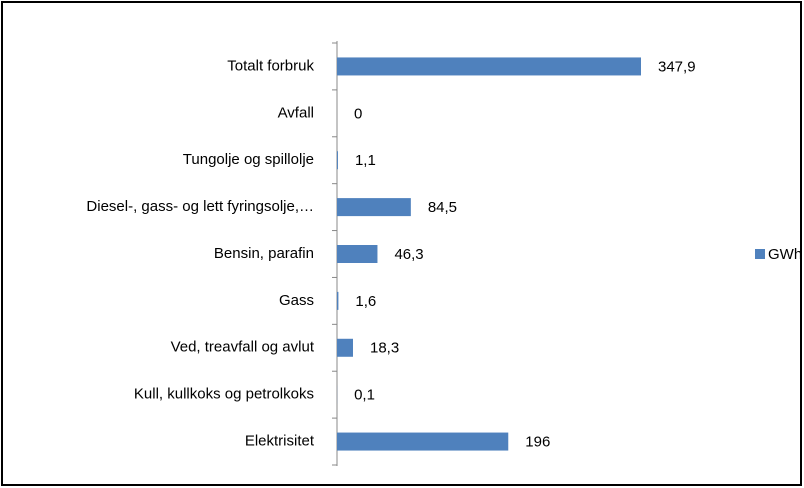  I want to click on value-label: 0,1, so click(364, 395).